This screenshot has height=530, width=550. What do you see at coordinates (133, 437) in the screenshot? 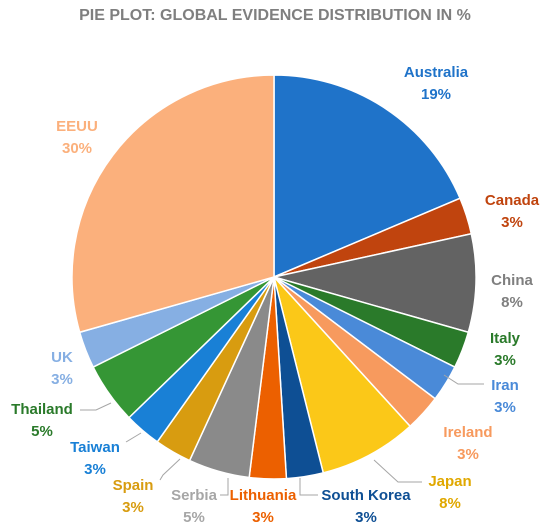
I see `leader-line-taiwan` at bounding box center [133, 437].